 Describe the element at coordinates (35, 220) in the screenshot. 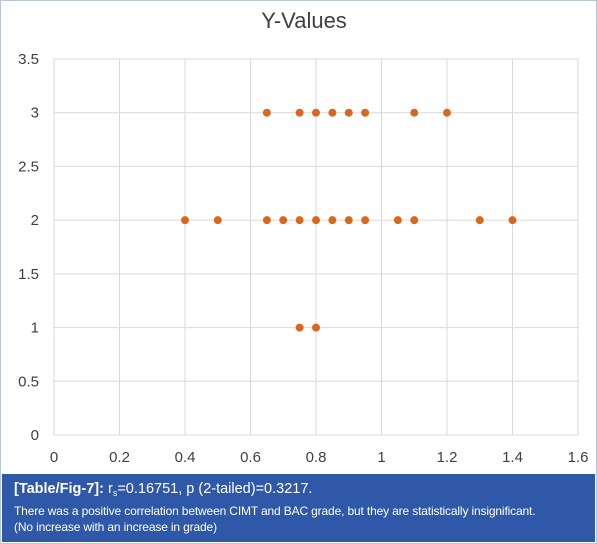

I see `y-tick-label: 2` at that location.